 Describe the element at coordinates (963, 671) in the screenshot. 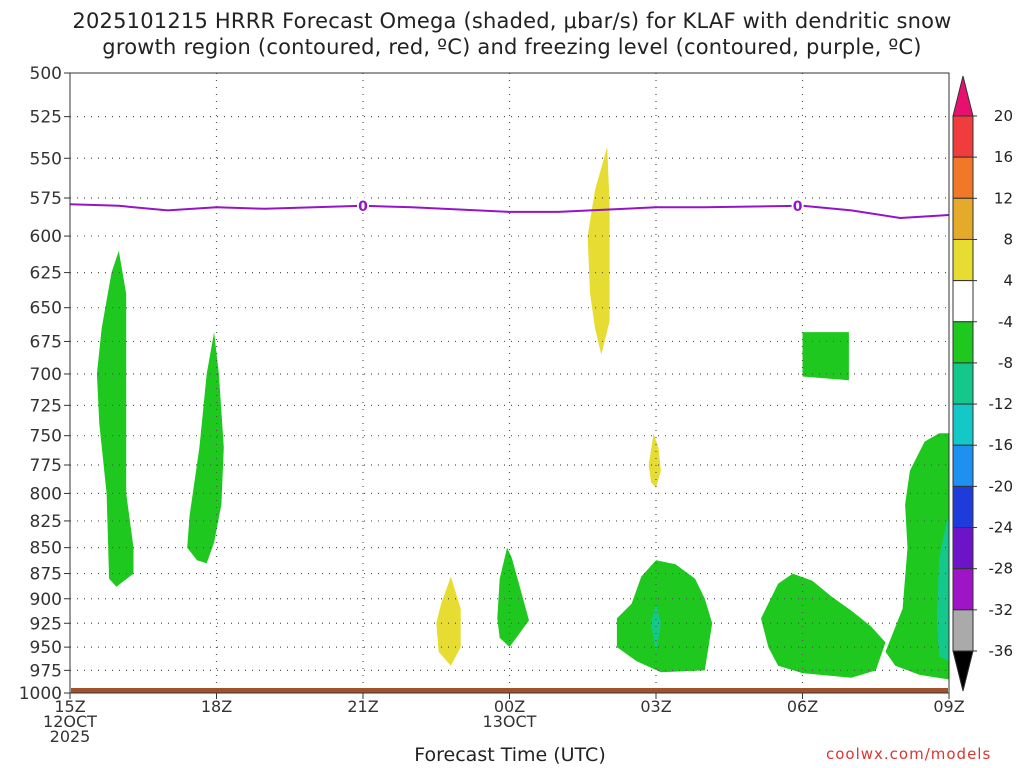

I see `colorbar-arrow-bottom` at that location.